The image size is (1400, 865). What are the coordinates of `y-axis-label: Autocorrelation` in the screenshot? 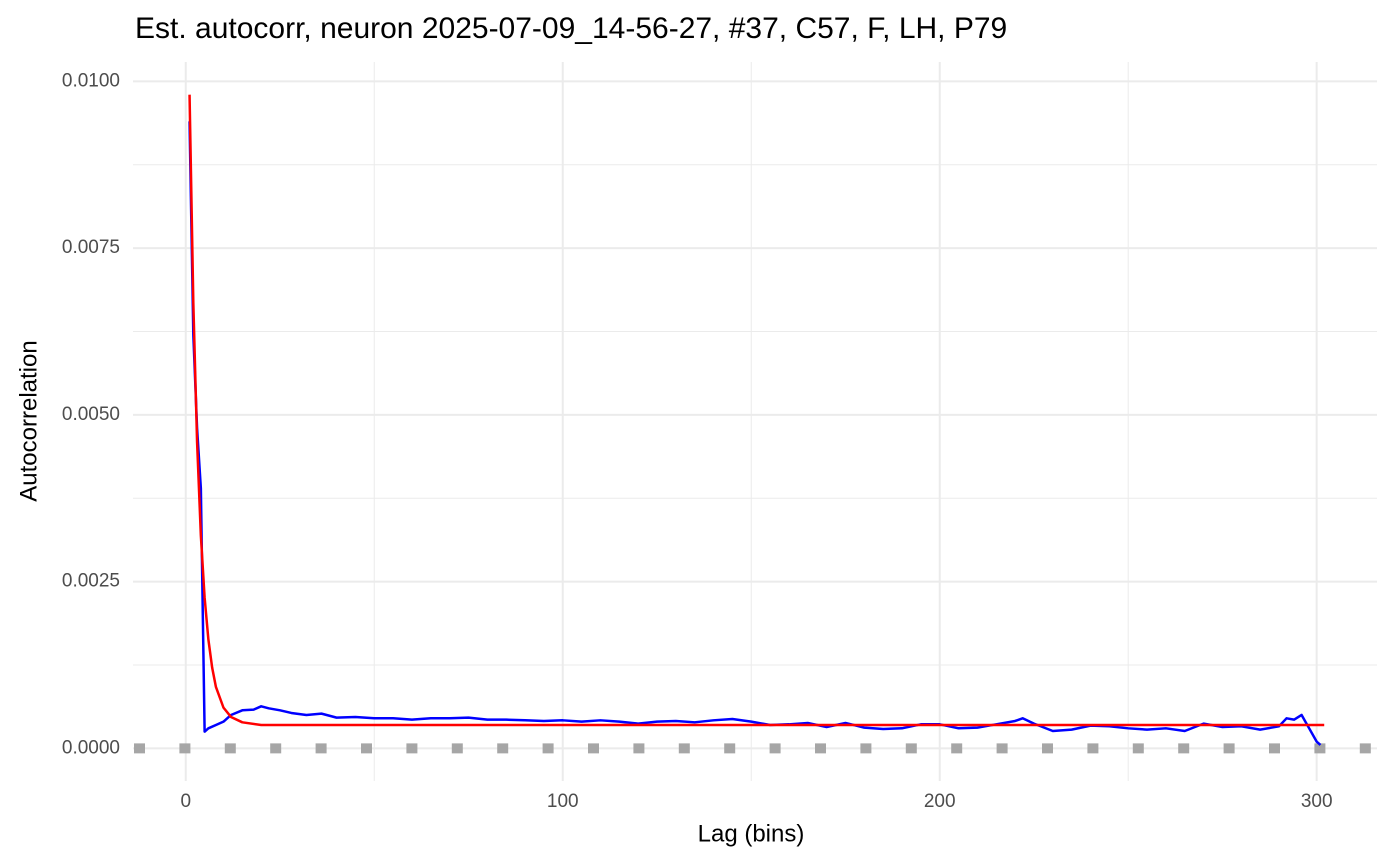 It's located at (28, 420).